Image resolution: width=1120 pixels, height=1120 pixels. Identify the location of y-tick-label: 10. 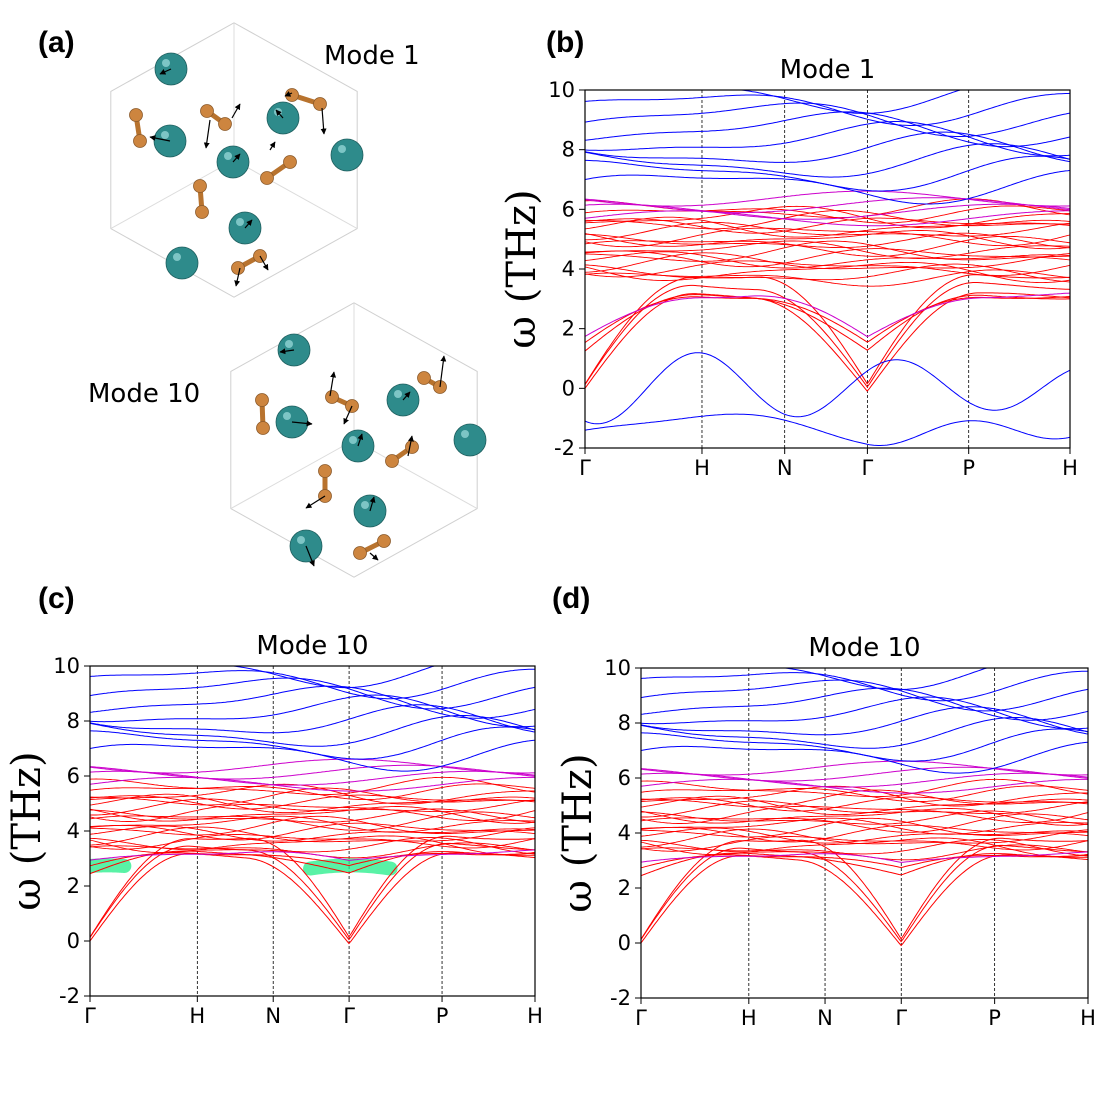
(561, 90).